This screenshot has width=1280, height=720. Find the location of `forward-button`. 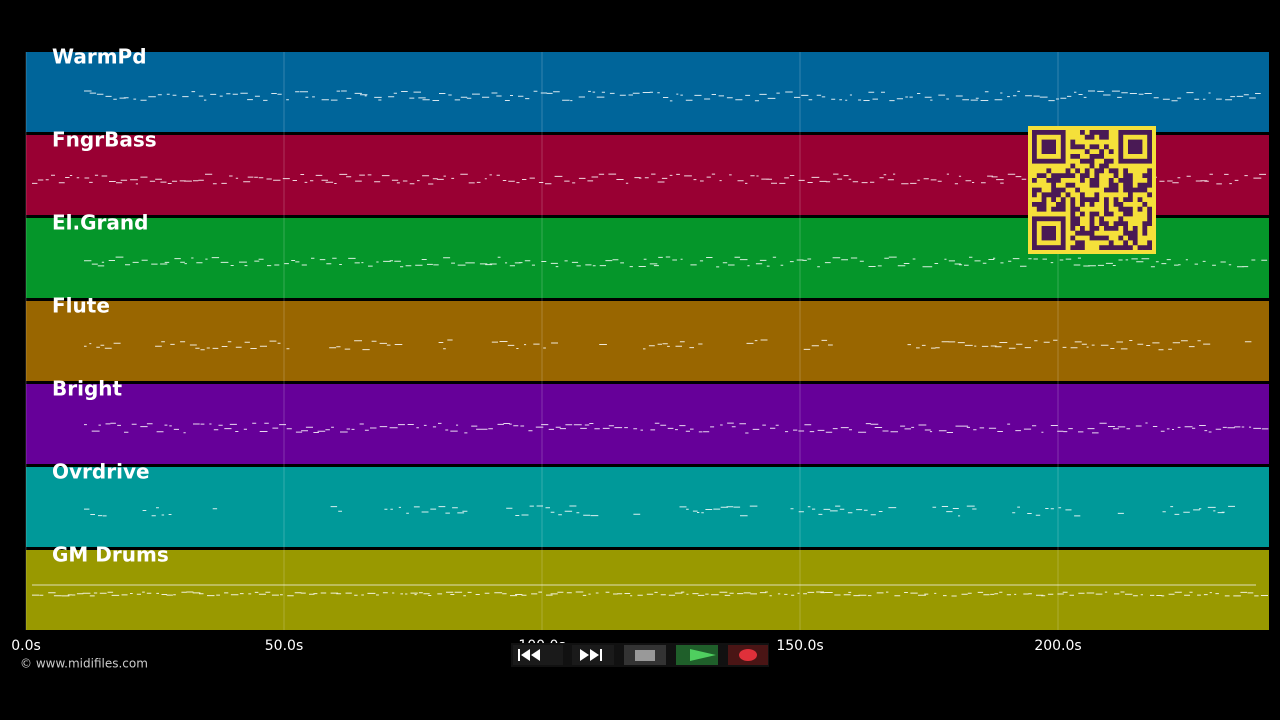

forward-button is located at coordinates (593, 655).